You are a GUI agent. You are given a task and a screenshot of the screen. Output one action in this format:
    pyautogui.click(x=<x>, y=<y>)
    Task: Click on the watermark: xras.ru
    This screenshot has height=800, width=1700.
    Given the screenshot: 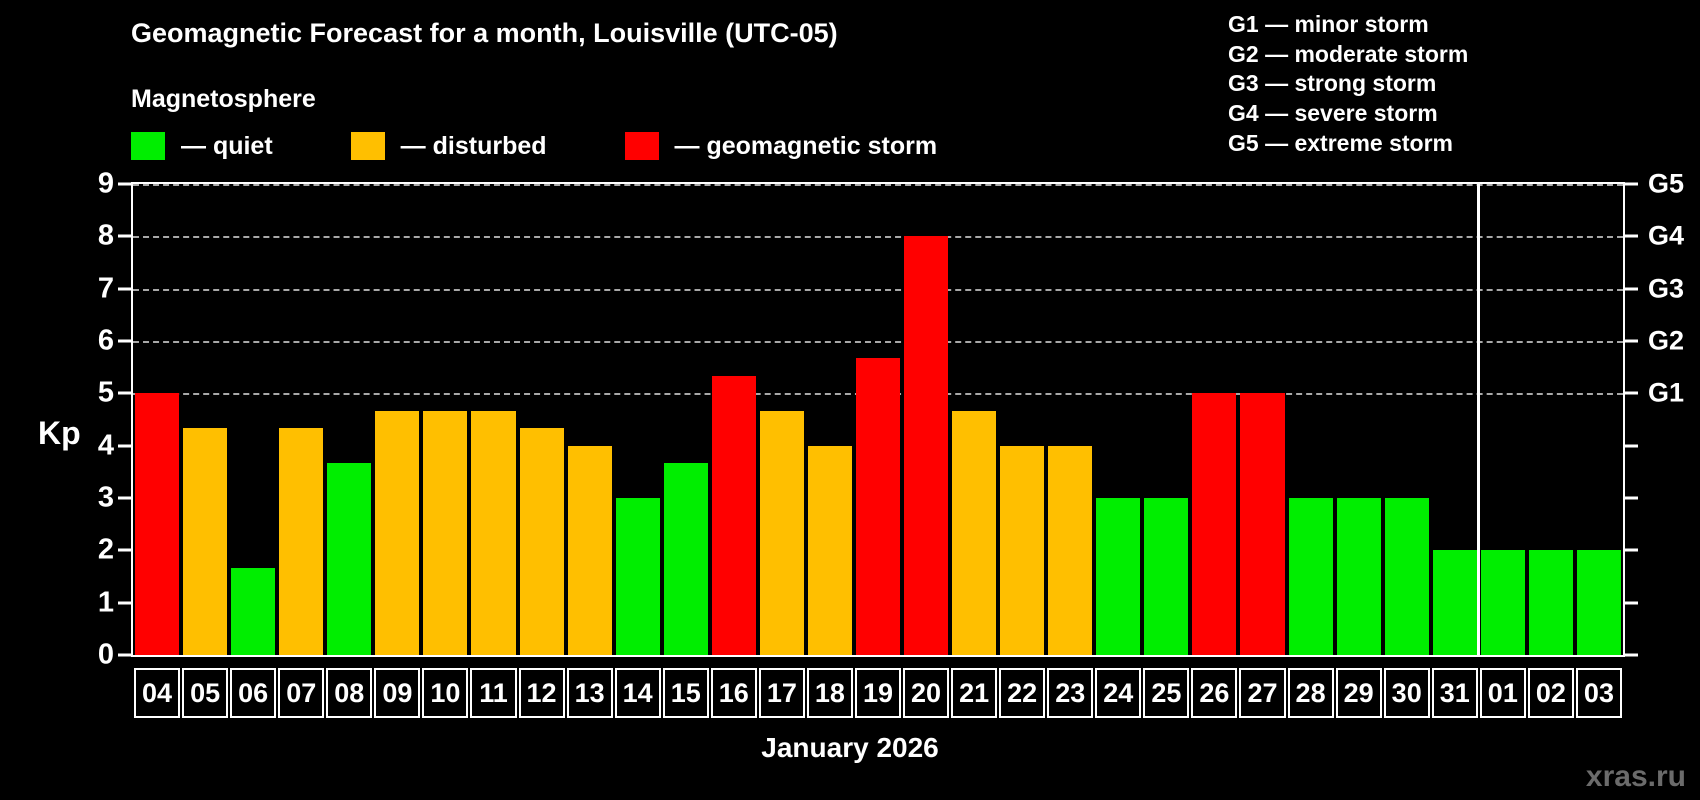 What is the action you would take?
    pyautogui.click(x=1635, y=776)
    